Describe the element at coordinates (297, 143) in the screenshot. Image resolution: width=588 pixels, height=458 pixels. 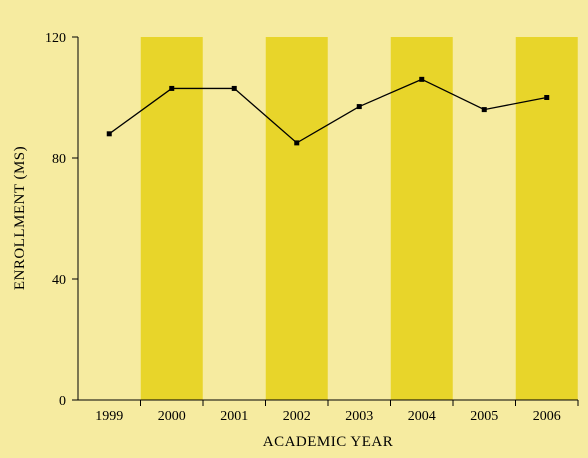
I see `data-point-2002` at that location.